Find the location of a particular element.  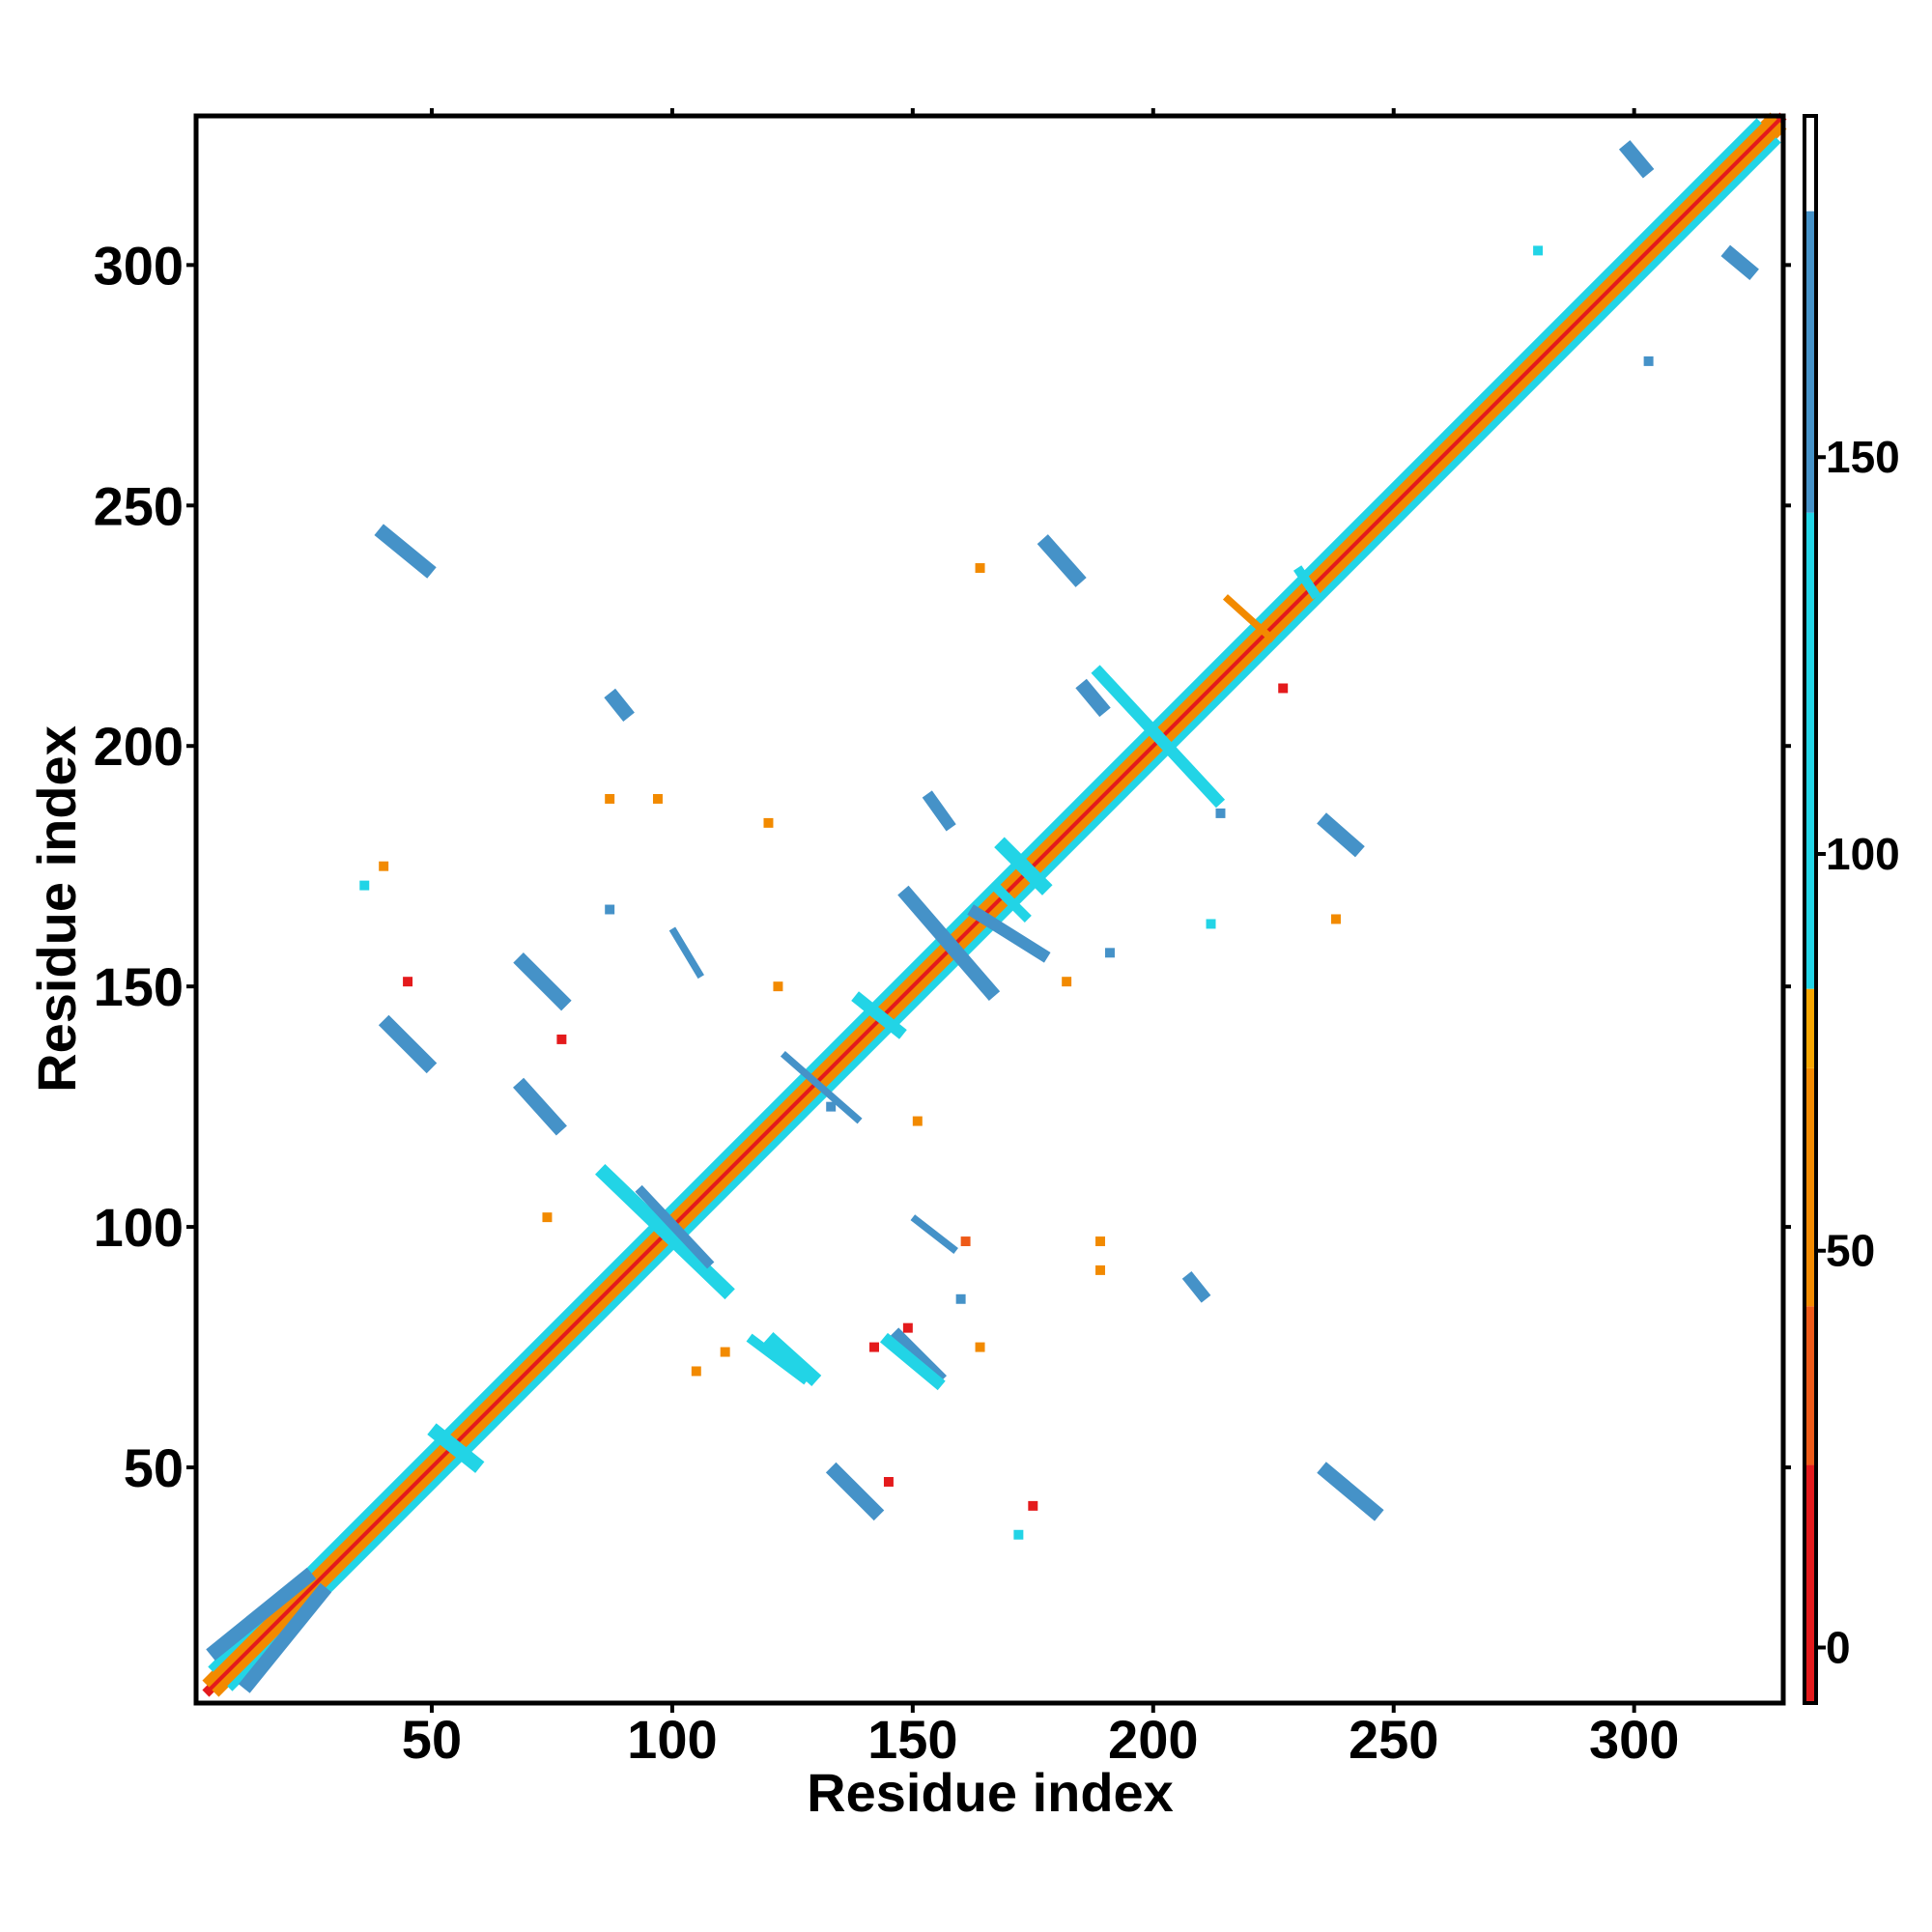

y-tick-label: 100 is located at coordinates (139, 1227).